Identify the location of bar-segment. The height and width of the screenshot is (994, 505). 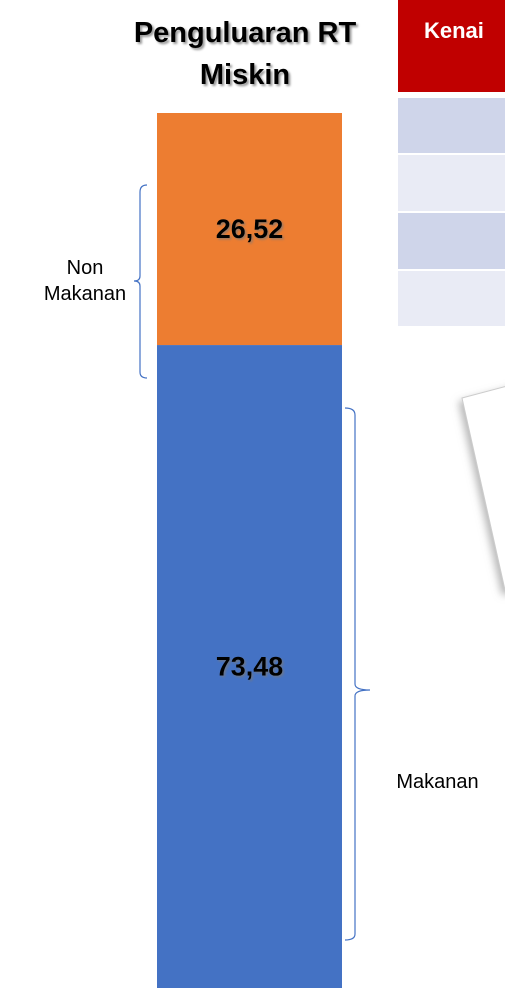
(249, 229).